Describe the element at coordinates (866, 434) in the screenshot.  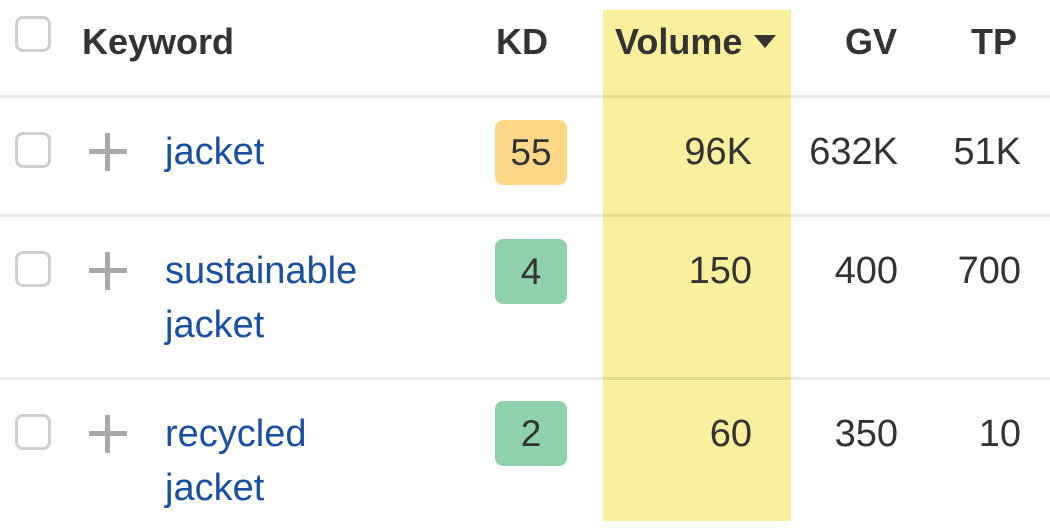
I see `gv-value: 350` at that location.